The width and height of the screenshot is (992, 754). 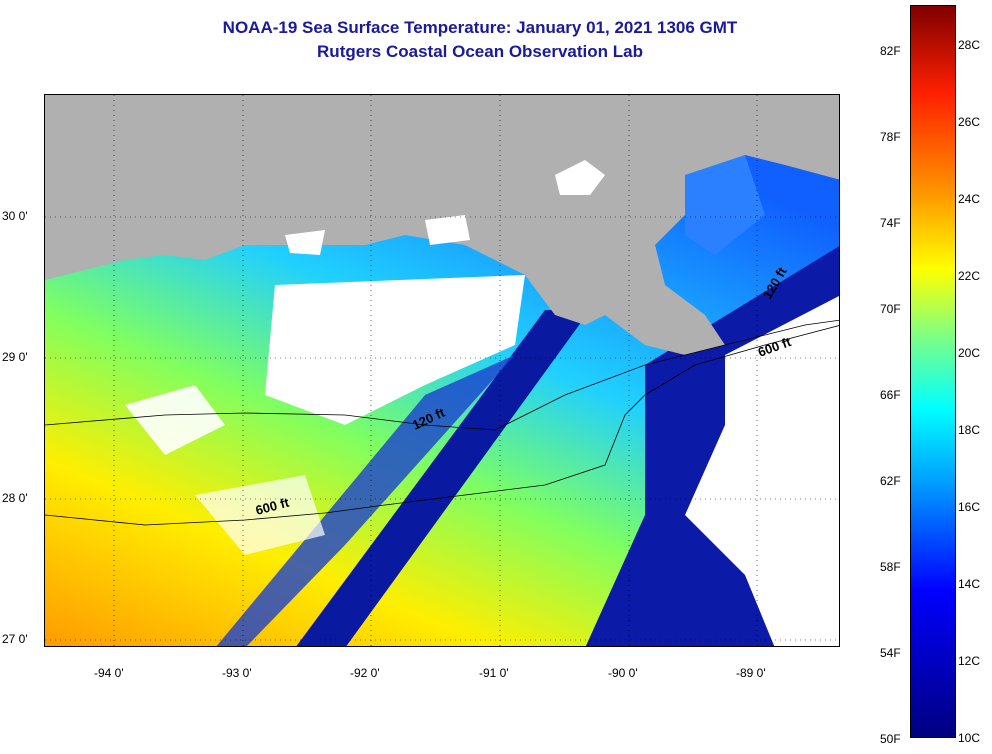 I want to click on map-subtitle: Rutgers Coastal Ocean Observation Lab, so click(x=480, y=51).